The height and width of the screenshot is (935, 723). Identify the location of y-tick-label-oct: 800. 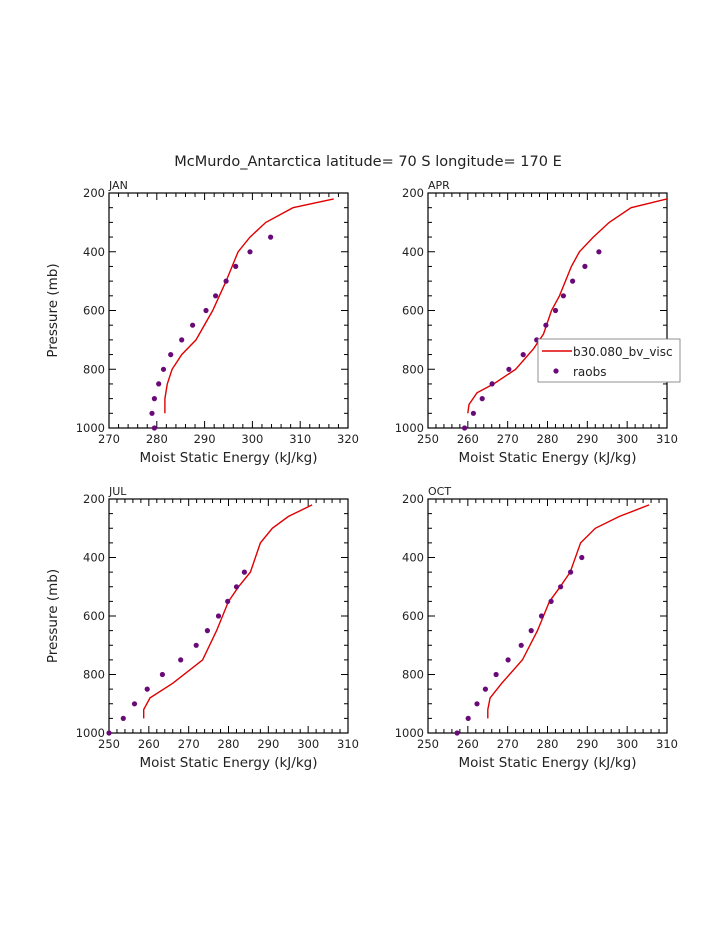
(413, 675).